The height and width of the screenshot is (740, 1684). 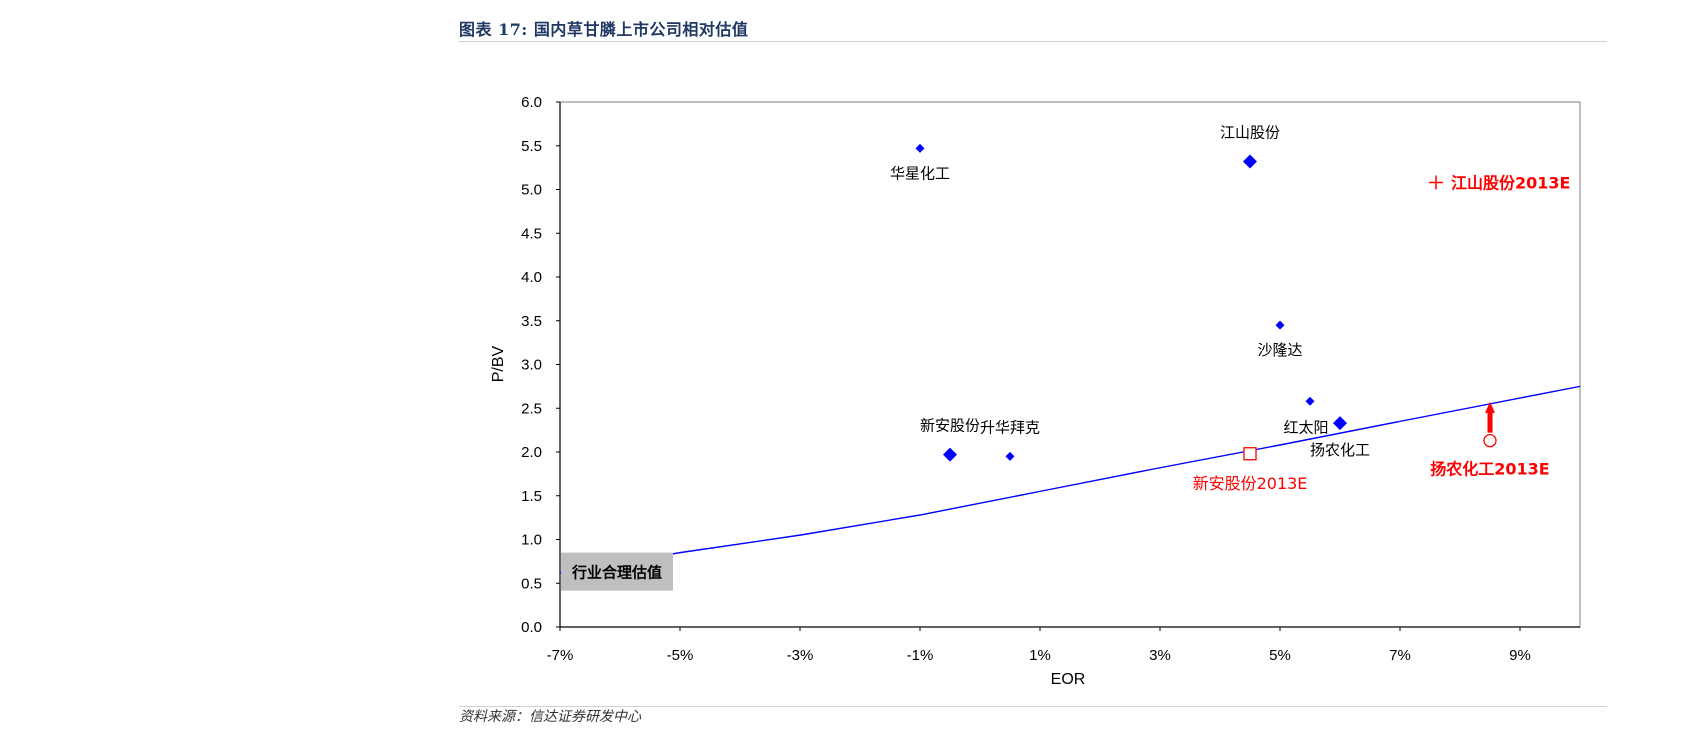 I want to click on x-tick-label: 9%, so click(x=1520, y=655).